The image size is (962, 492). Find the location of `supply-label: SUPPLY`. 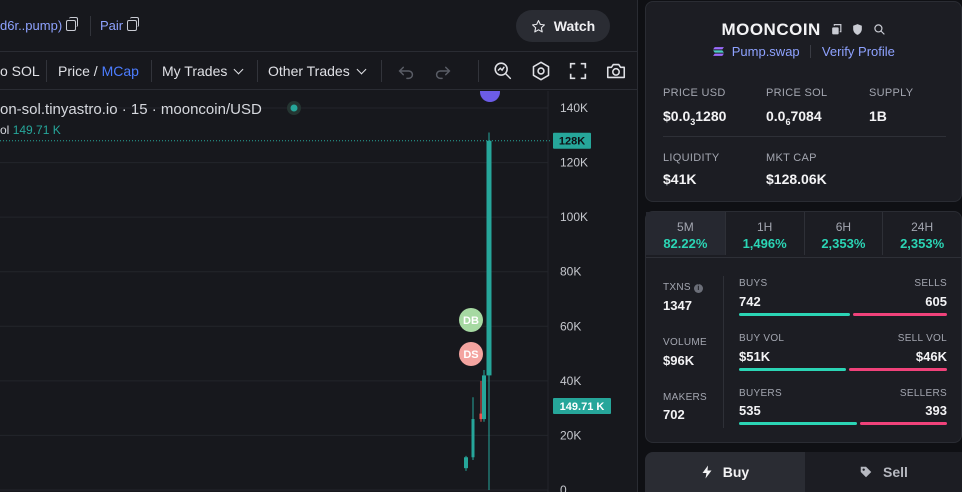

supply-label: SUPPLY is located at coordinates (891, 93).